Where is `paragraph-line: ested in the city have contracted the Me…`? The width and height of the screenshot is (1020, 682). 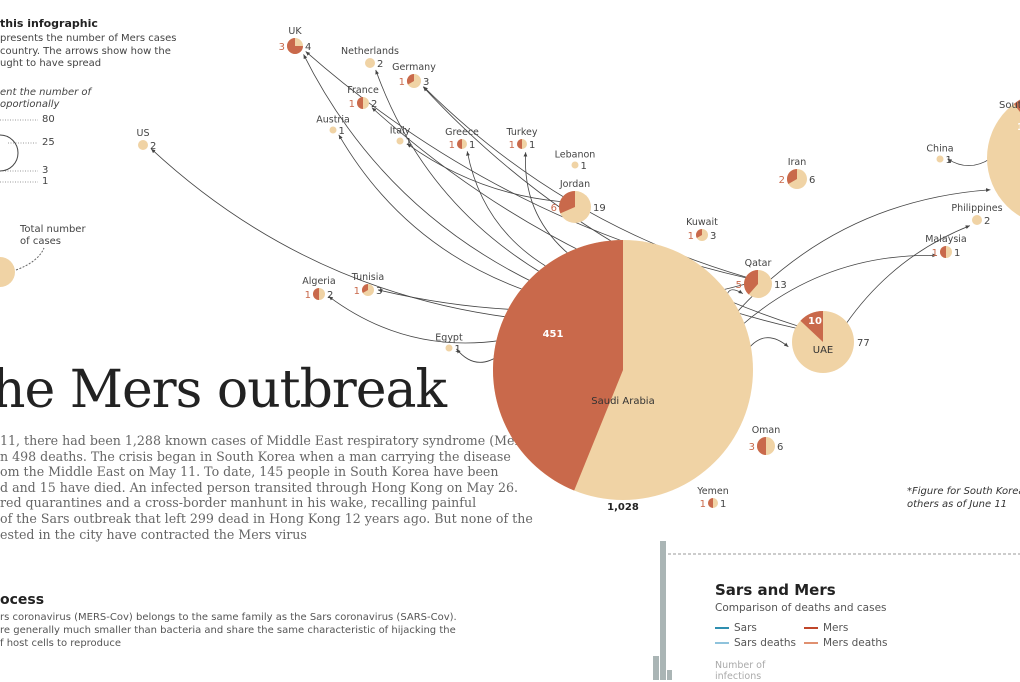
paragraph-line: ested in the city have contracted the Me… is located at coordinates (153, 534).